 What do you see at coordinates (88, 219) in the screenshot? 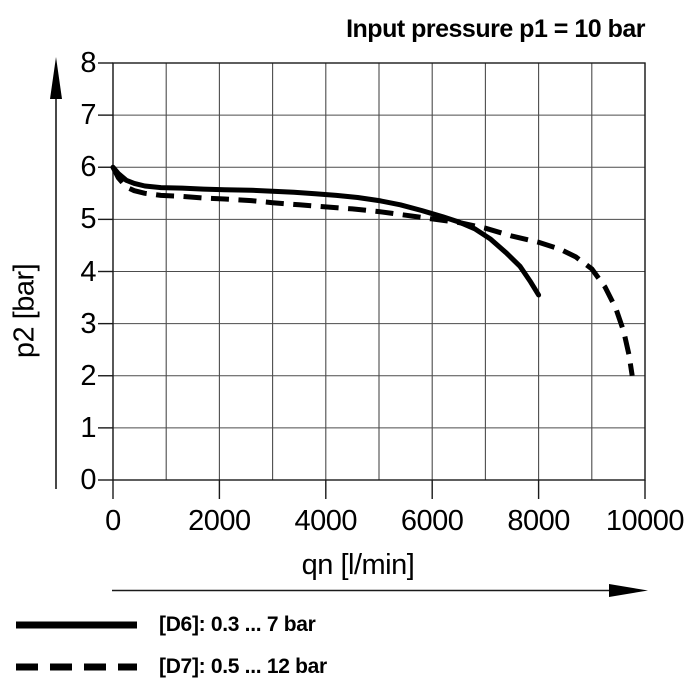
I see `y-tick-label: 5` at bounding box center [88, 219].